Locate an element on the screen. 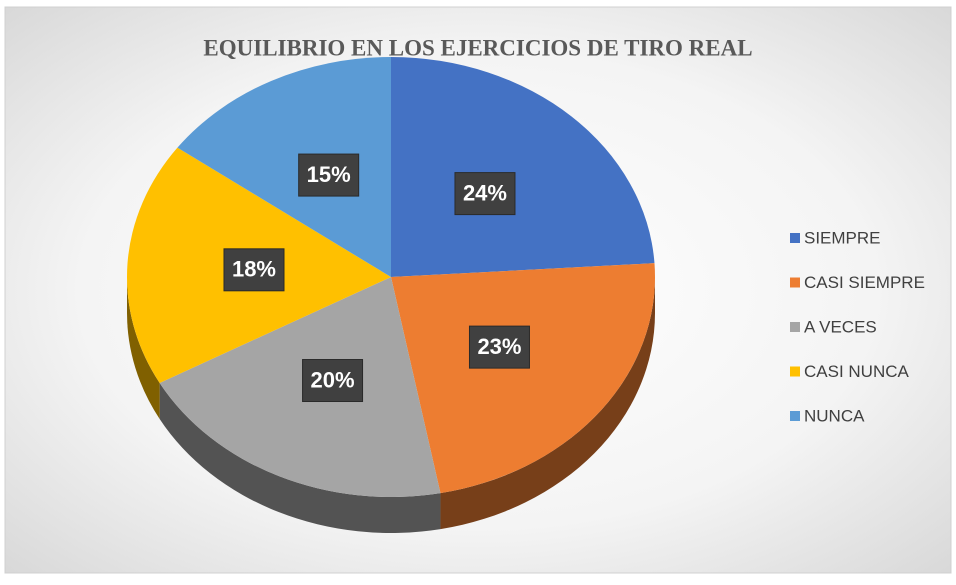 This screenshot has height=585, width=956. data-label: 24% is located at coordinates (485, 192).